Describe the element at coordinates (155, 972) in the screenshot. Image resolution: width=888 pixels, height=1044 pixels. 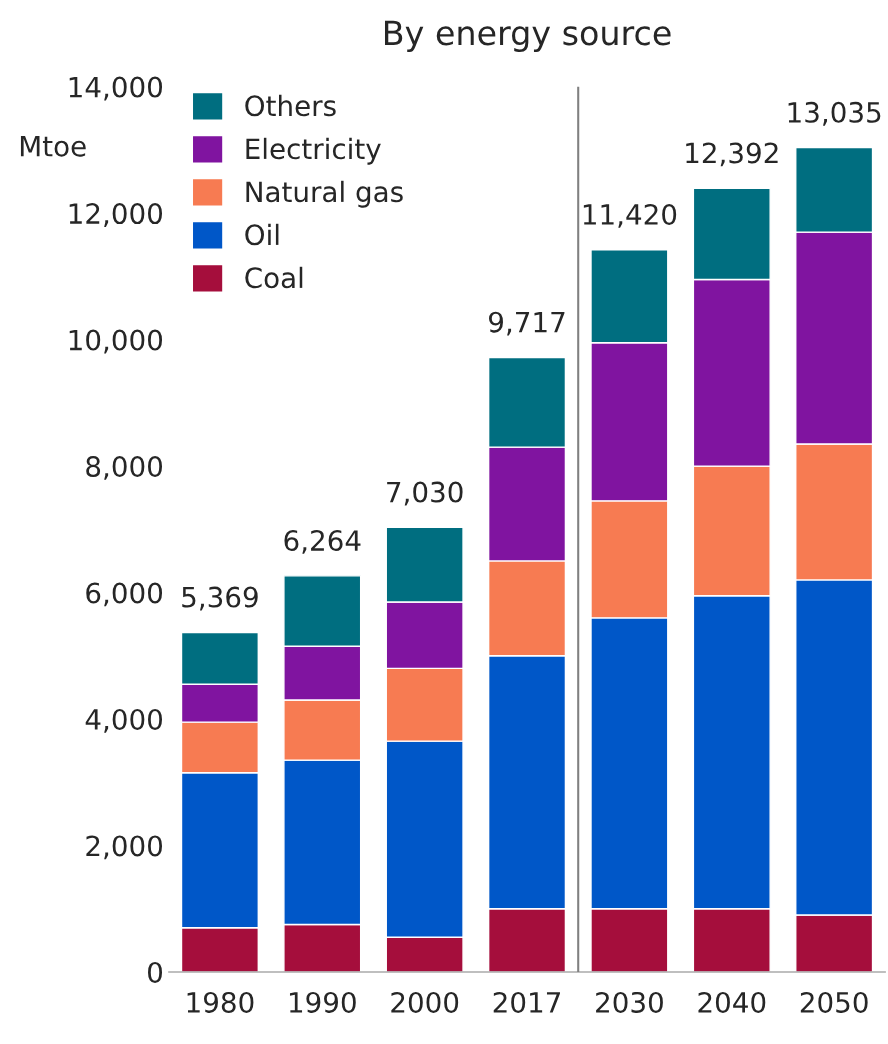
I see `y-tick-label: 0` at that location.